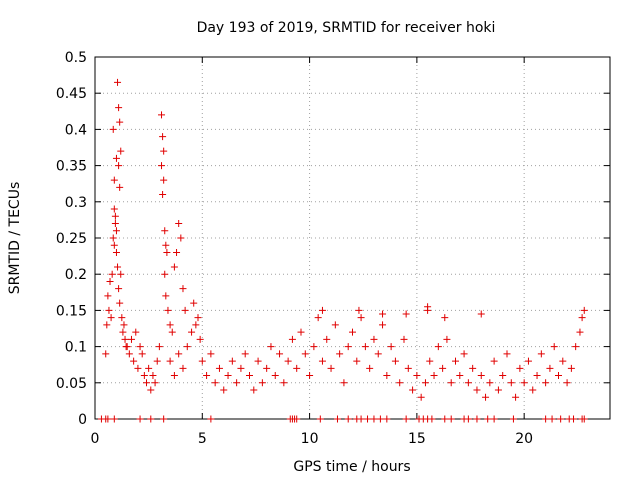 The image size is (640, 480). Describe the element at coordinates (76, 275) in the screenshot. I see `y-tick-label: 0.2` at that location.